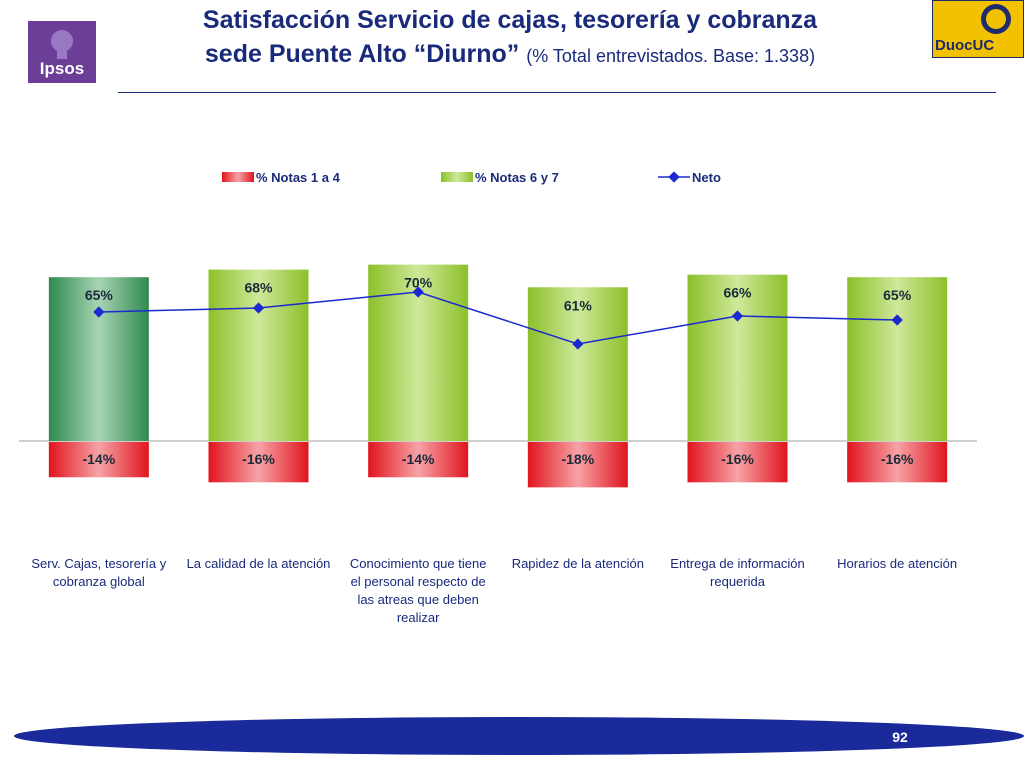  I want to click on category-label: Rapidez de la atención, so click(578, 563).